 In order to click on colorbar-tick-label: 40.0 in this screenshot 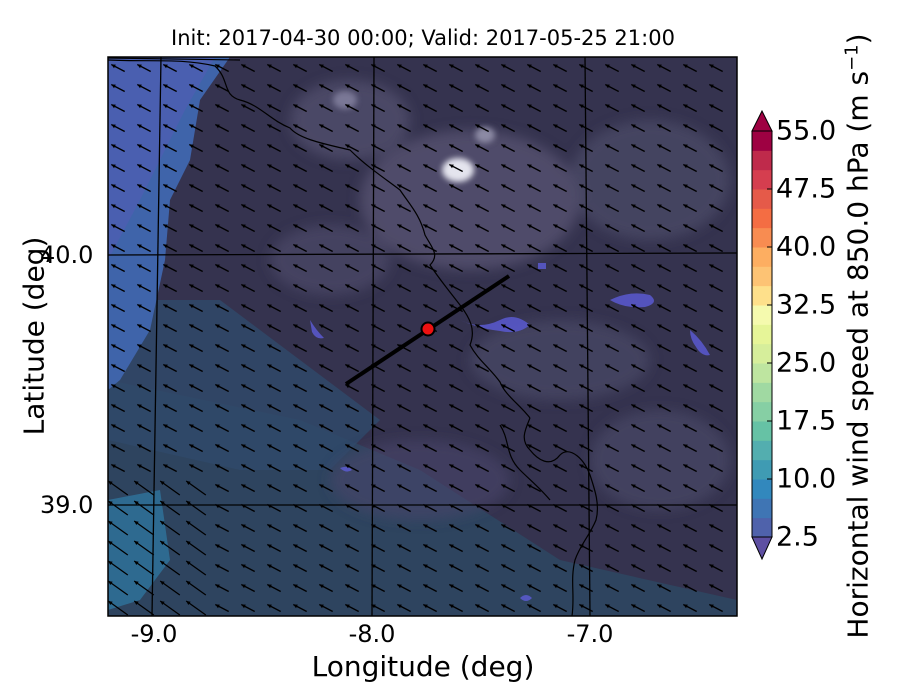, I will do `click(806, 247)`.